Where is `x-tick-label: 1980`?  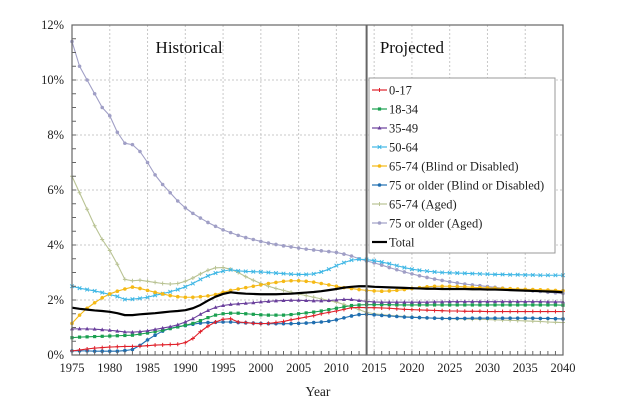
x-tick-label: 1980 is located at coordinates (109, 368).